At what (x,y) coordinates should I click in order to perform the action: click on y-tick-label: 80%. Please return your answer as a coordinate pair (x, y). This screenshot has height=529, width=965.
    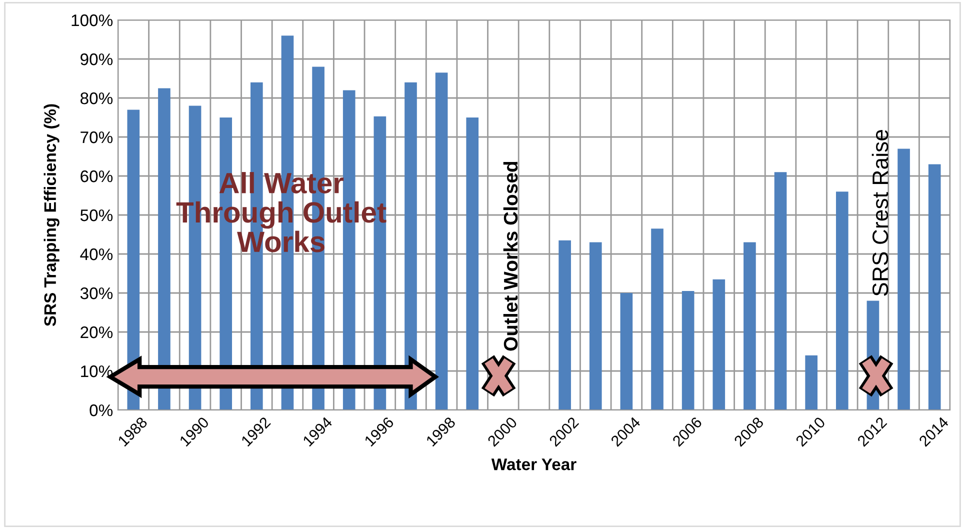
    Looking at the image, I should click on (96, 98).